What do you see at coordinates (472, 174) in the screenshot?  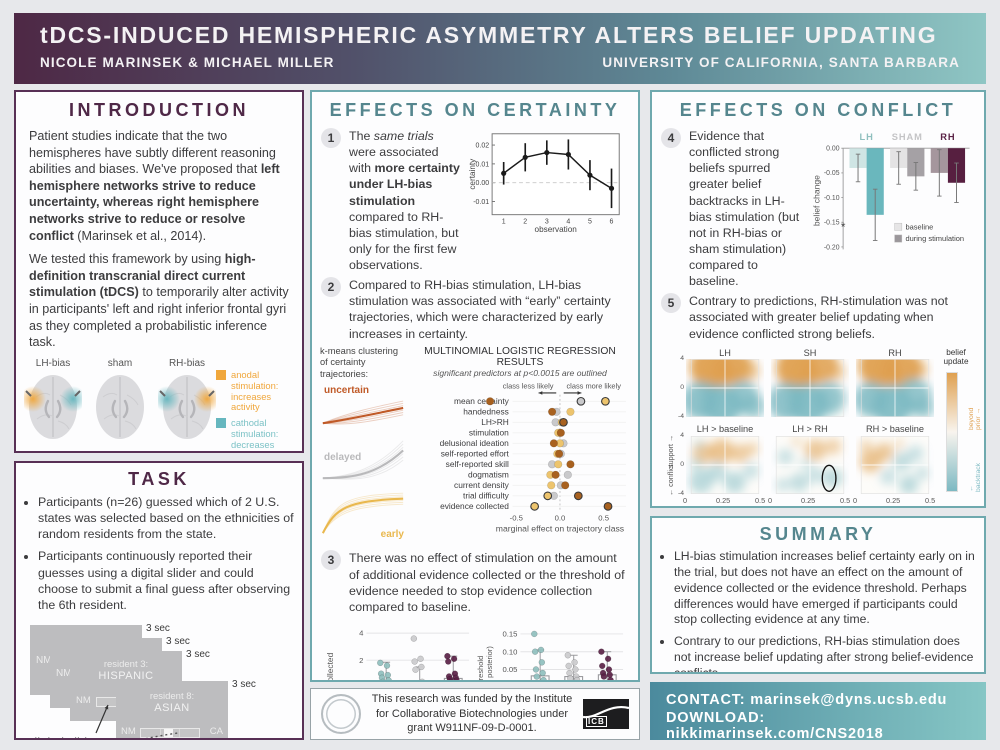 I see `svg-text: certainty` at bounding box center [472, 174].